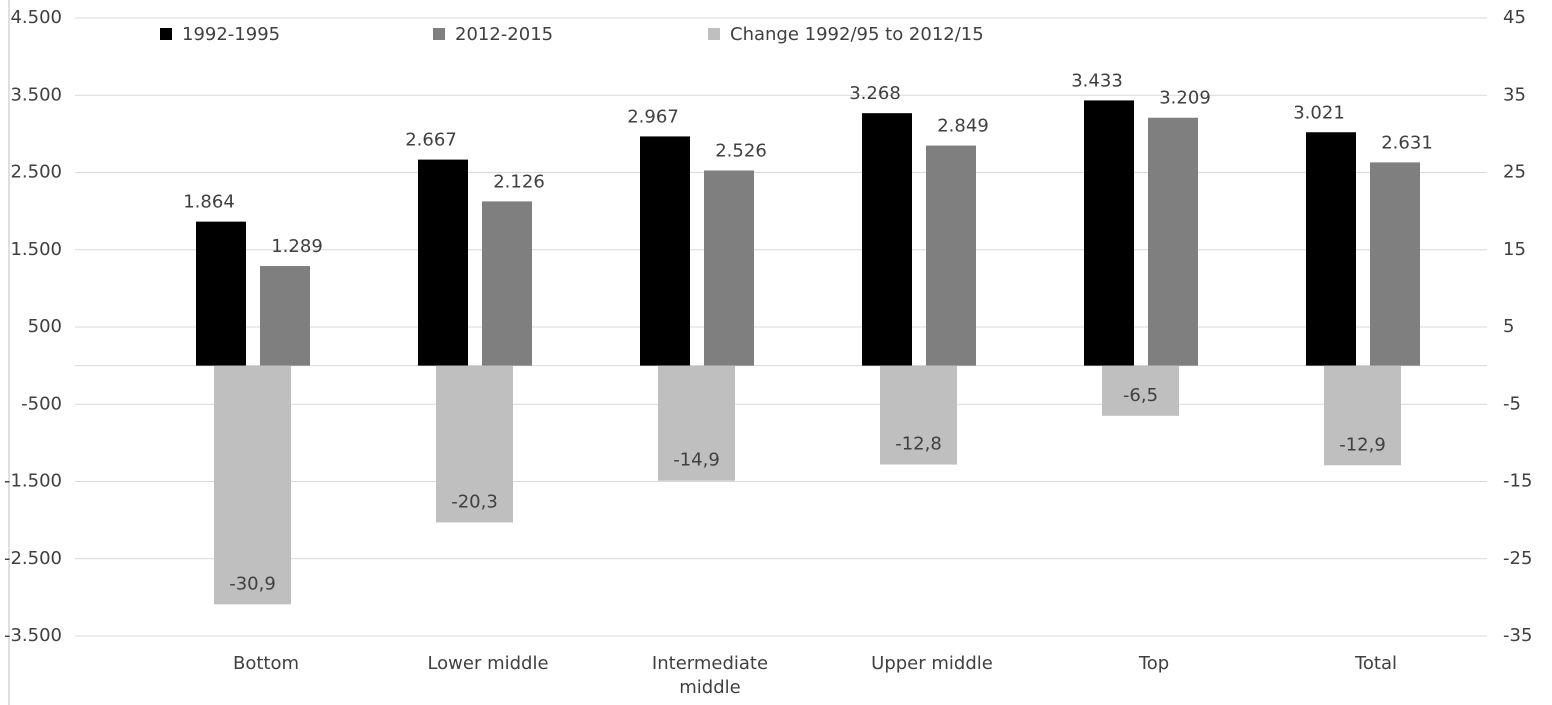 This screenshot has width=1552, height=705. What do you see at coordinates (696, 460) in the screenshot?
I see `data-label: -14,9` at bounding box center [696, 460].